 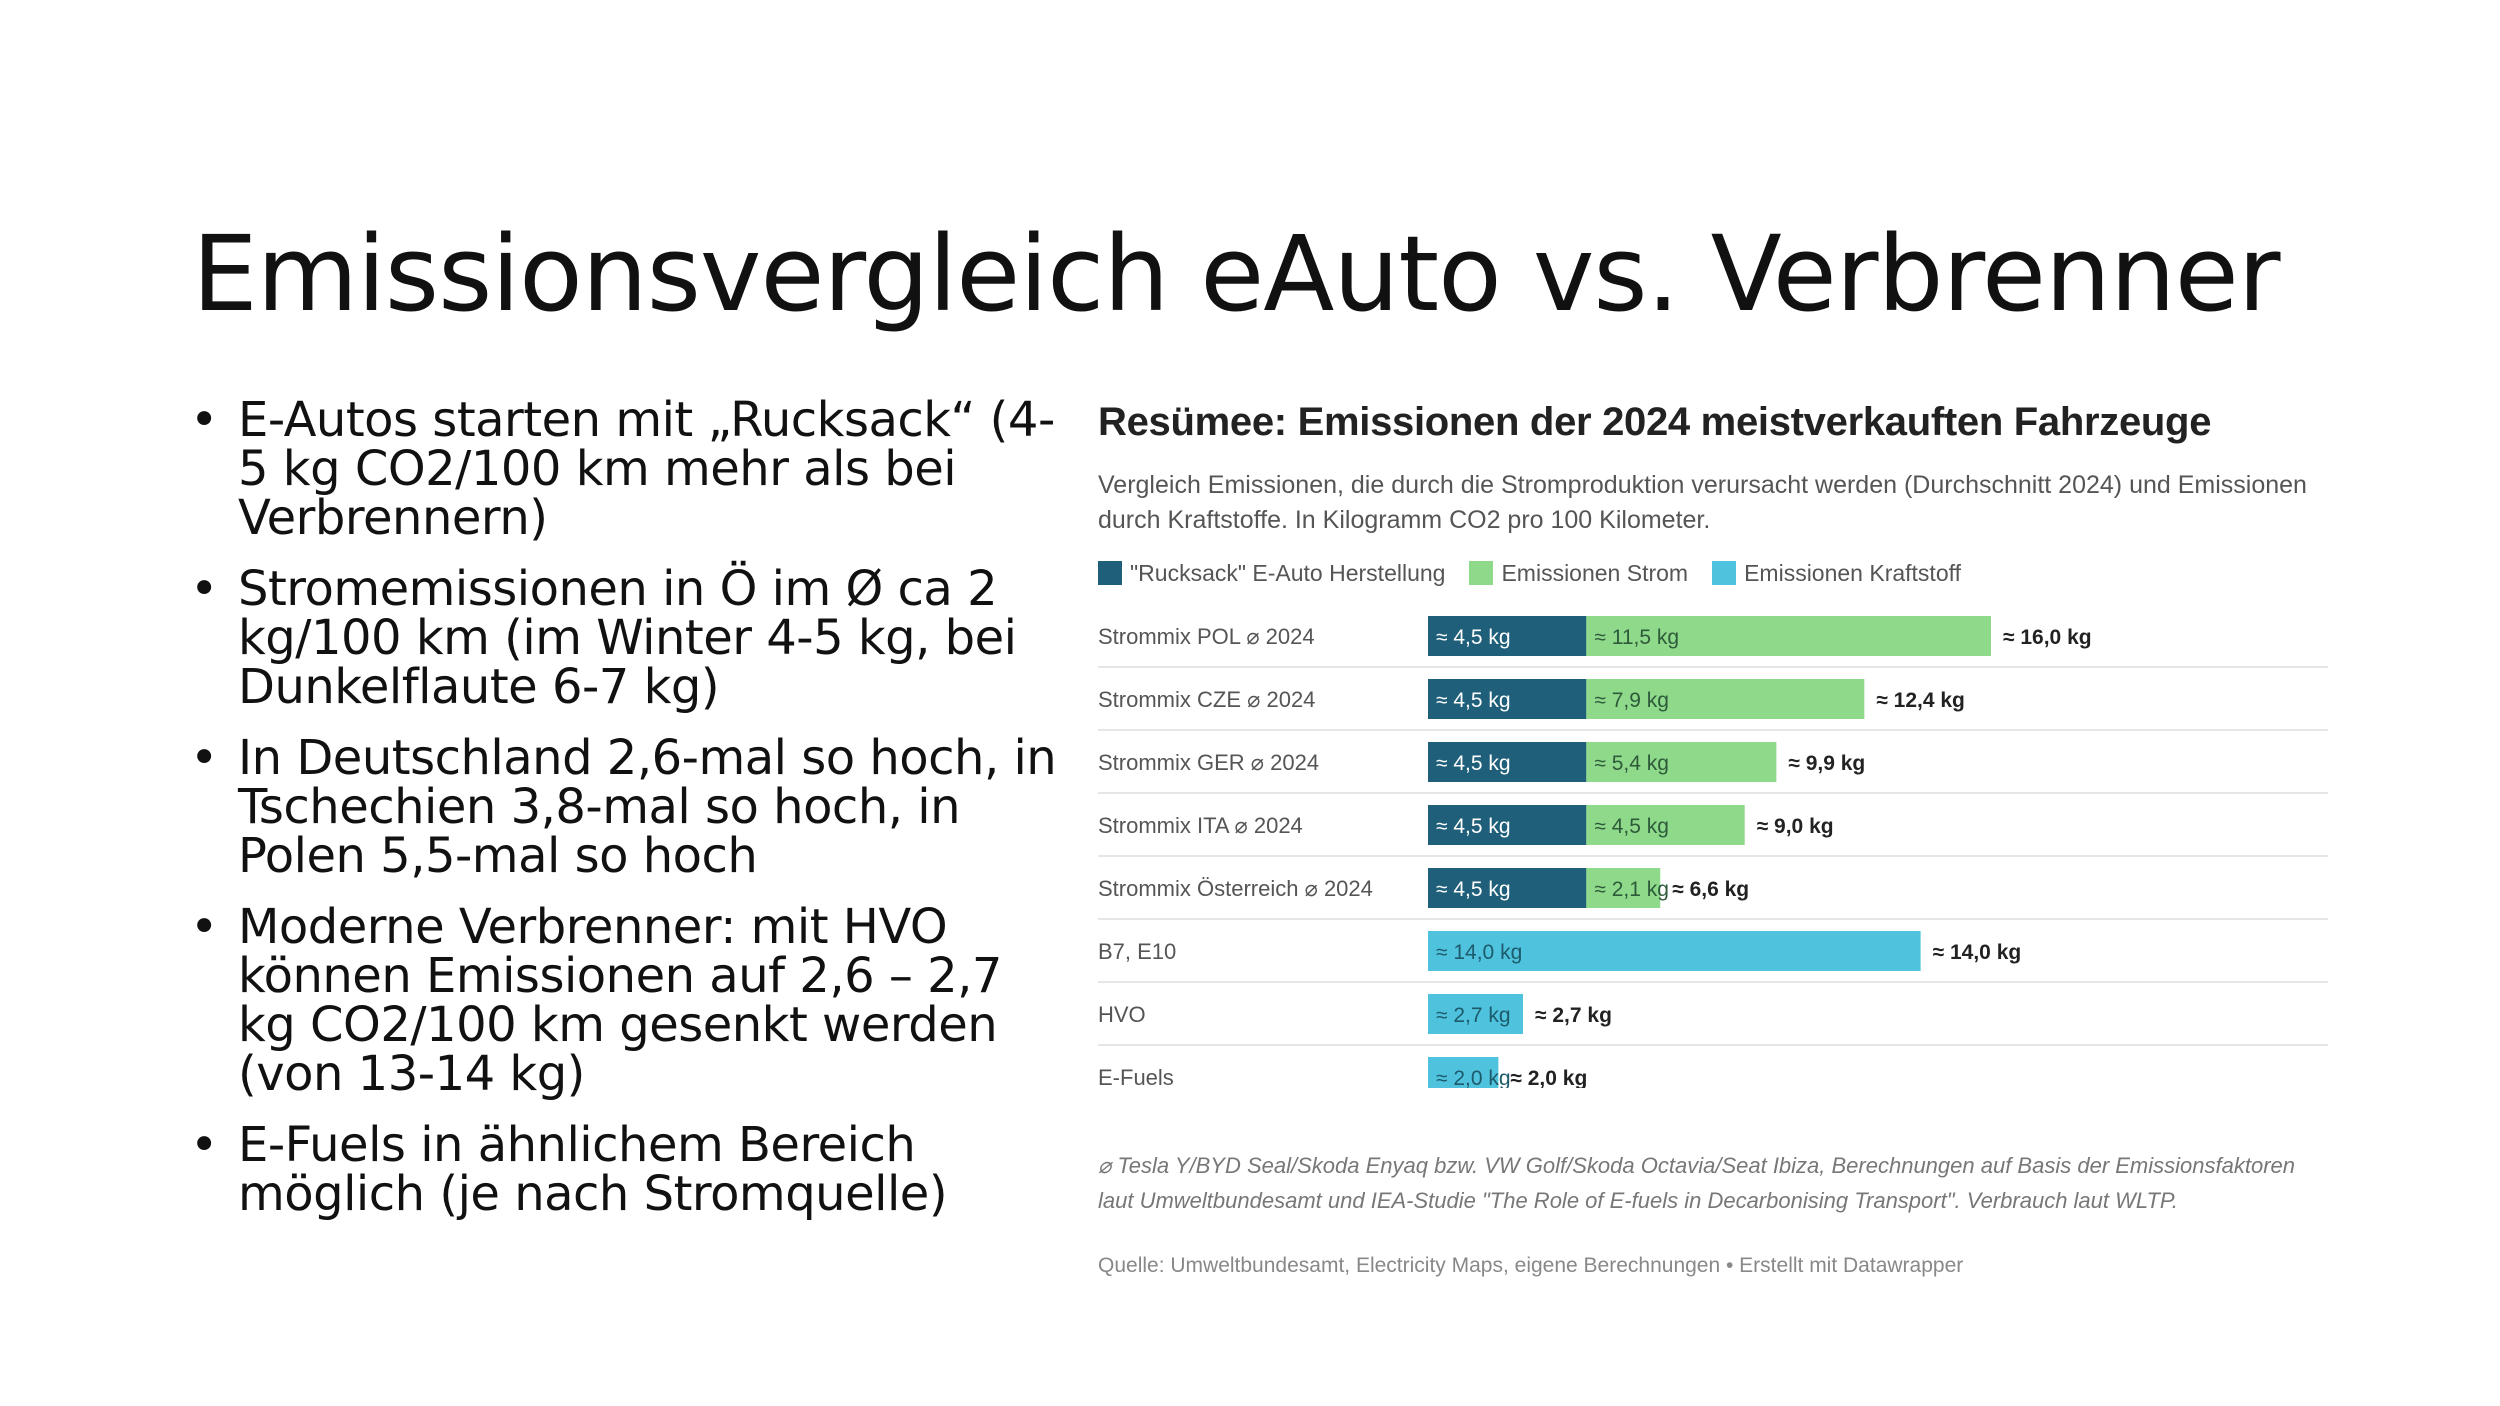 I want to click on category-label: Strommix POL ⌀ 2024, so click(x=1206, y=636).